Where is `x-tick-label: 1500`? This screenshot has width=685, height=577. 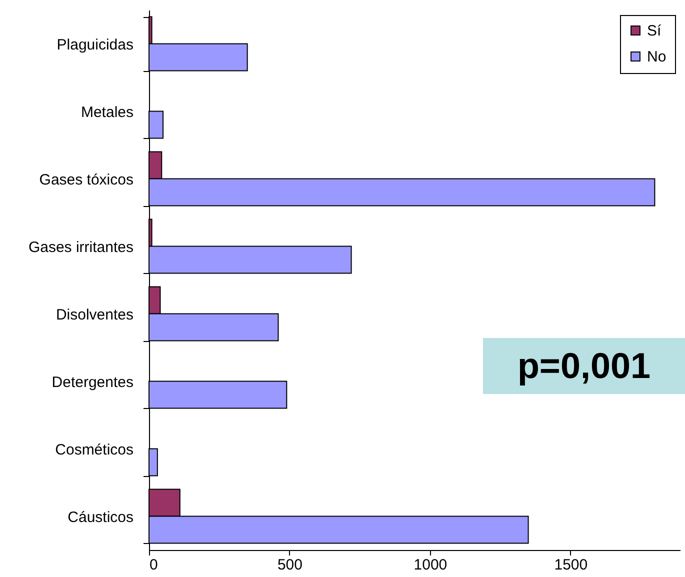 x-tick-label: 1500 is located at coordinates (571, 565).